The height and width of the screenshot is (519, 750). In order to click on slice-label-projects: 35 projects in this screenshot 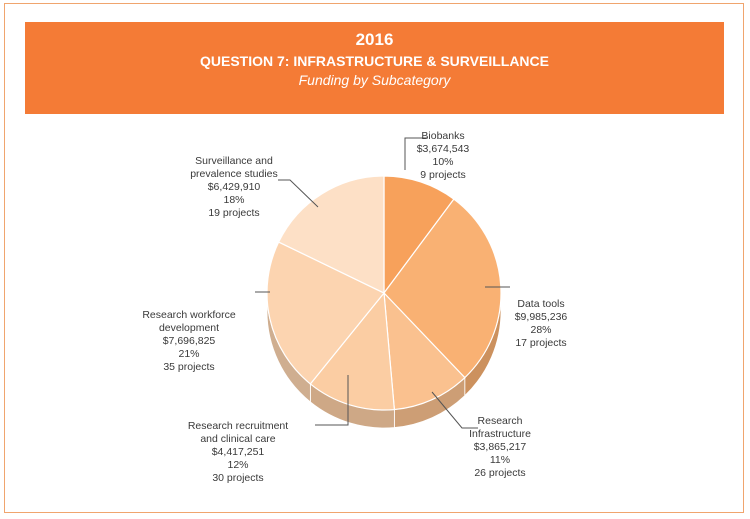, I will do `click(188, 367)`.